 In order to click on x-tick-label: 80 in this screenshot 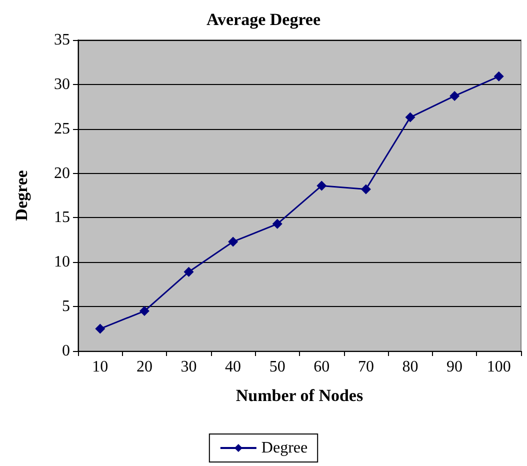, I will do `click(410, 367)`.